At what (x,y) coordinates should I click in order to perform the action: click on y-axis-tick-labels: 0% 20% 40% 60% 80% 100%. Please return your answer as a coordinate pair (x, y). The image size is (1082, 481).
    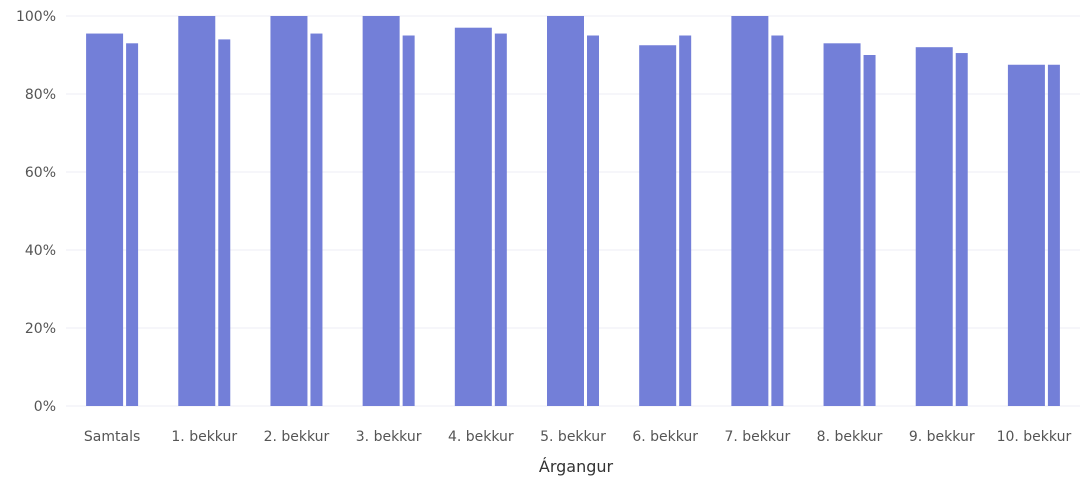
    Looking at the image, I should click on (36, 212).